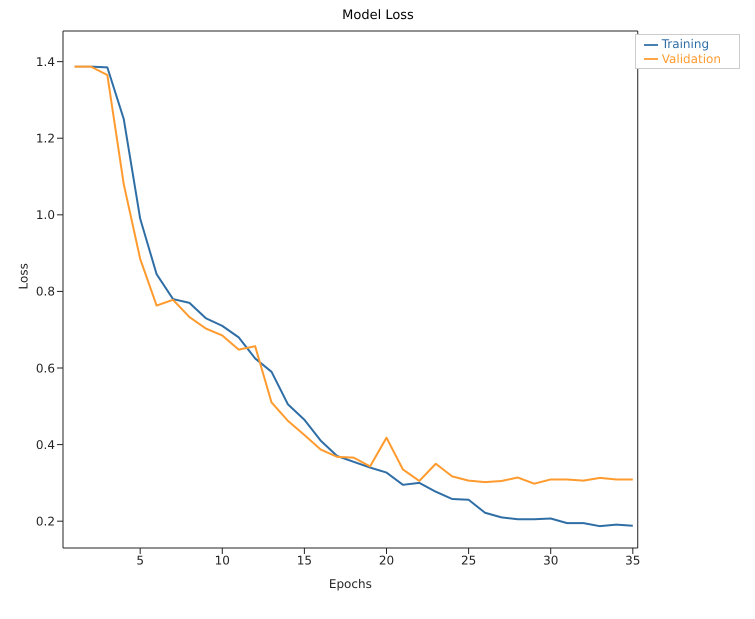 This screenshot has height=619, width=755. Describe the element at coordinates (350, 584) in the screenshot. I see `x-axis-title: Epochs` at that location.